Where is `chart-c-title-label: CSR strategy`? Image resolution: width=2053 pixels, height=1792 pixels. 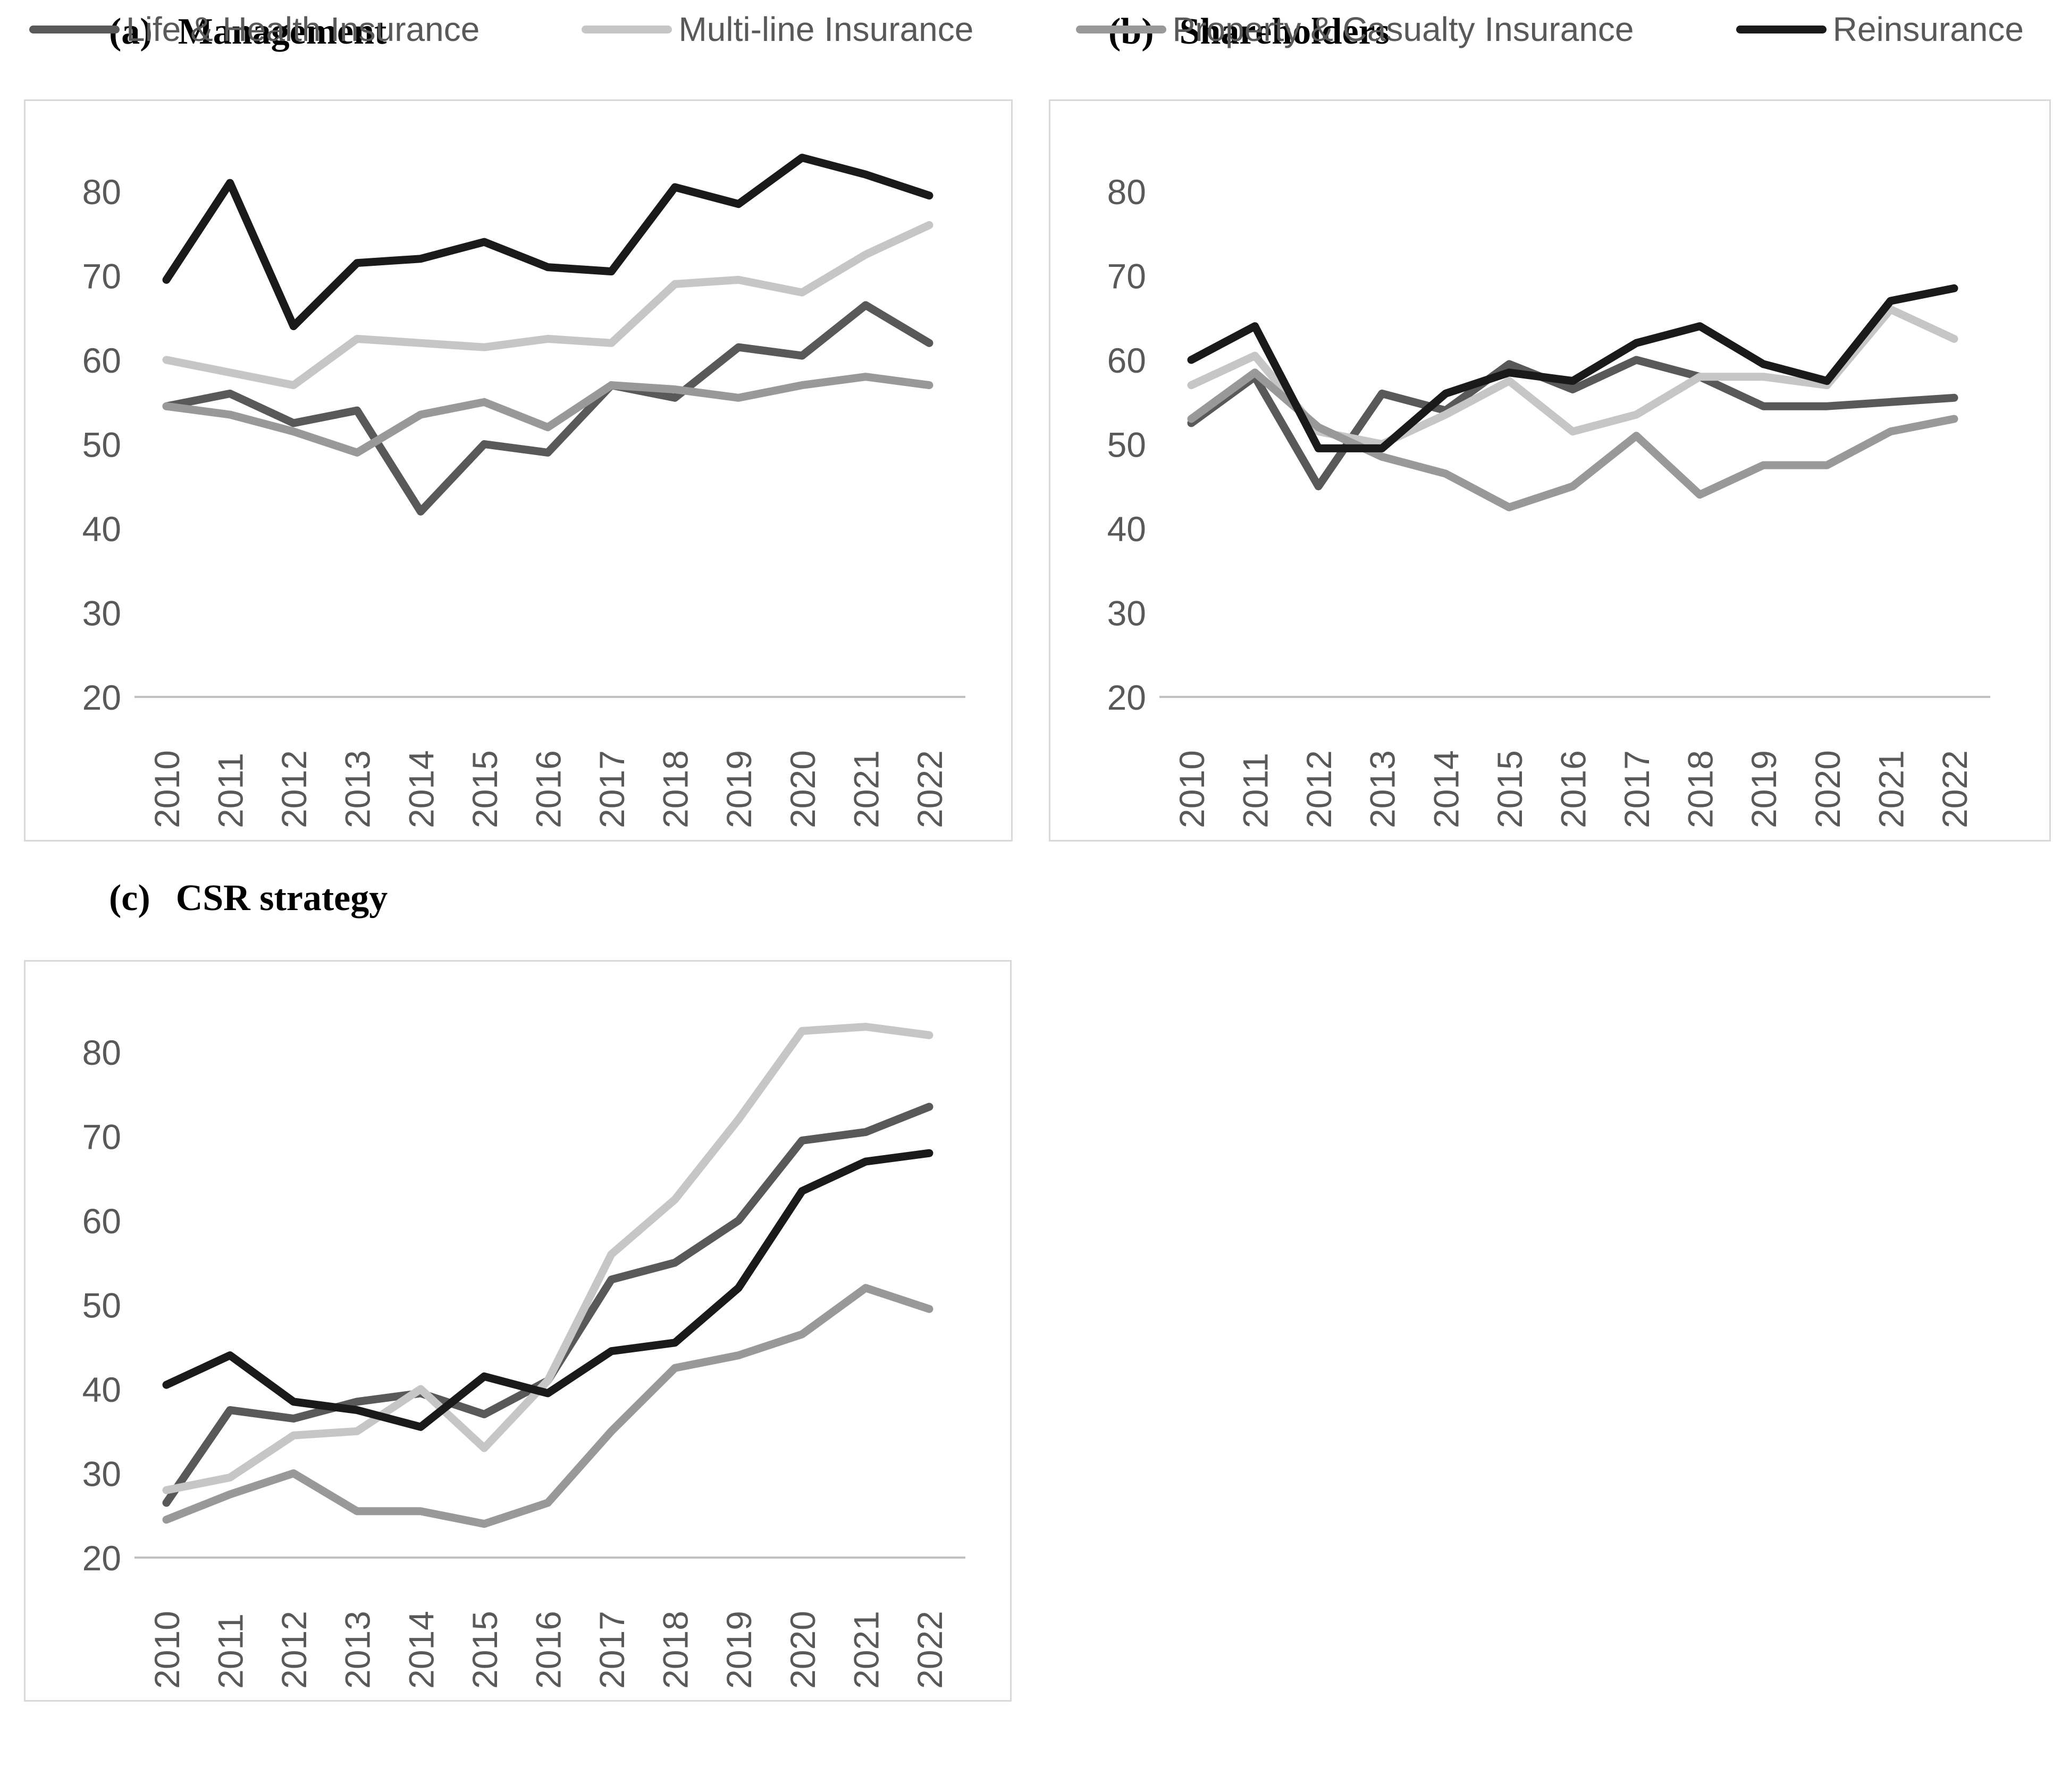
chart-c-title-label: CSR strategy is located at coordinates (281, 898).